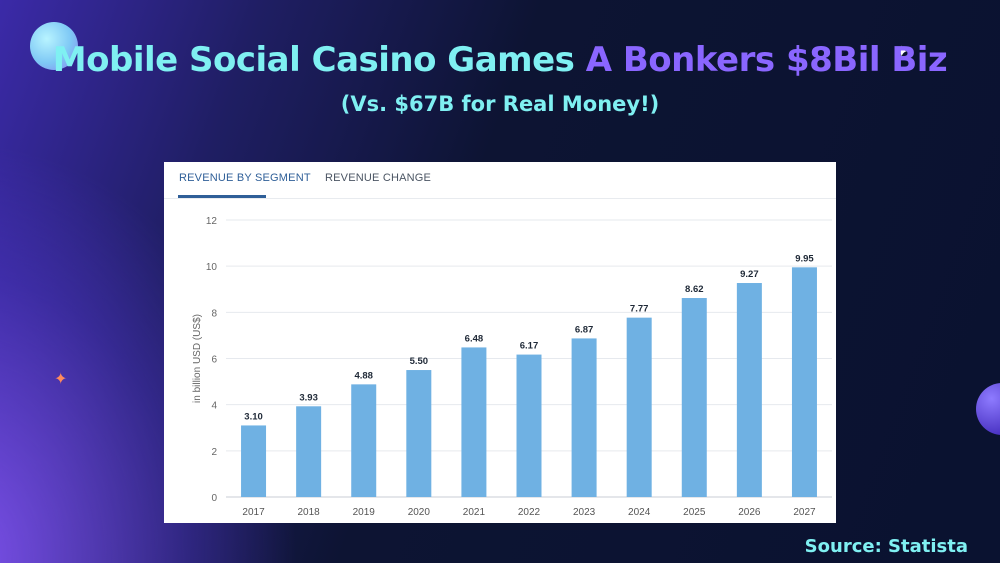  I want to click on y-tick-label: 6, so click(214, 360).